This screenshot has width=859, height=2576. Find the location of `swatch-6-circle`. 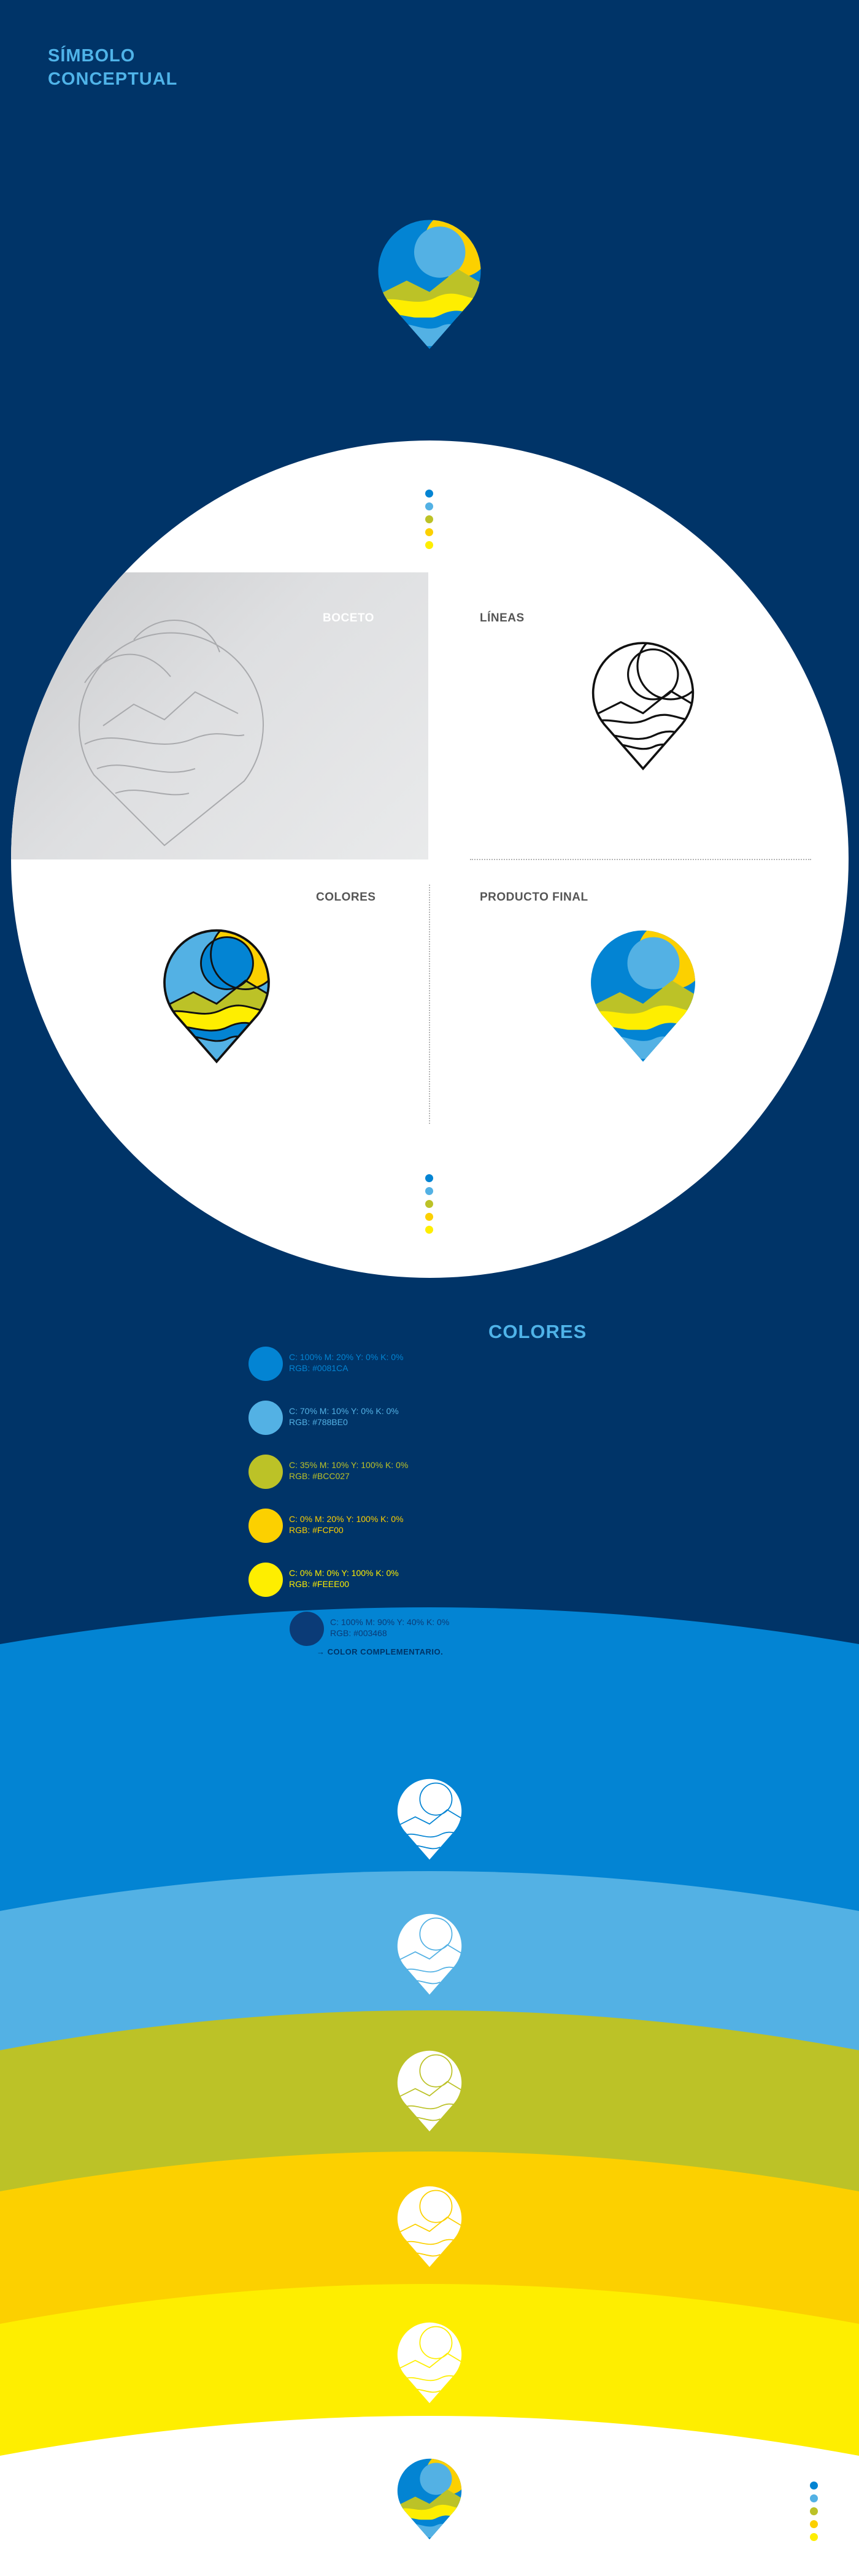

swatch-6-circle is located at coordinates (307, 1629).